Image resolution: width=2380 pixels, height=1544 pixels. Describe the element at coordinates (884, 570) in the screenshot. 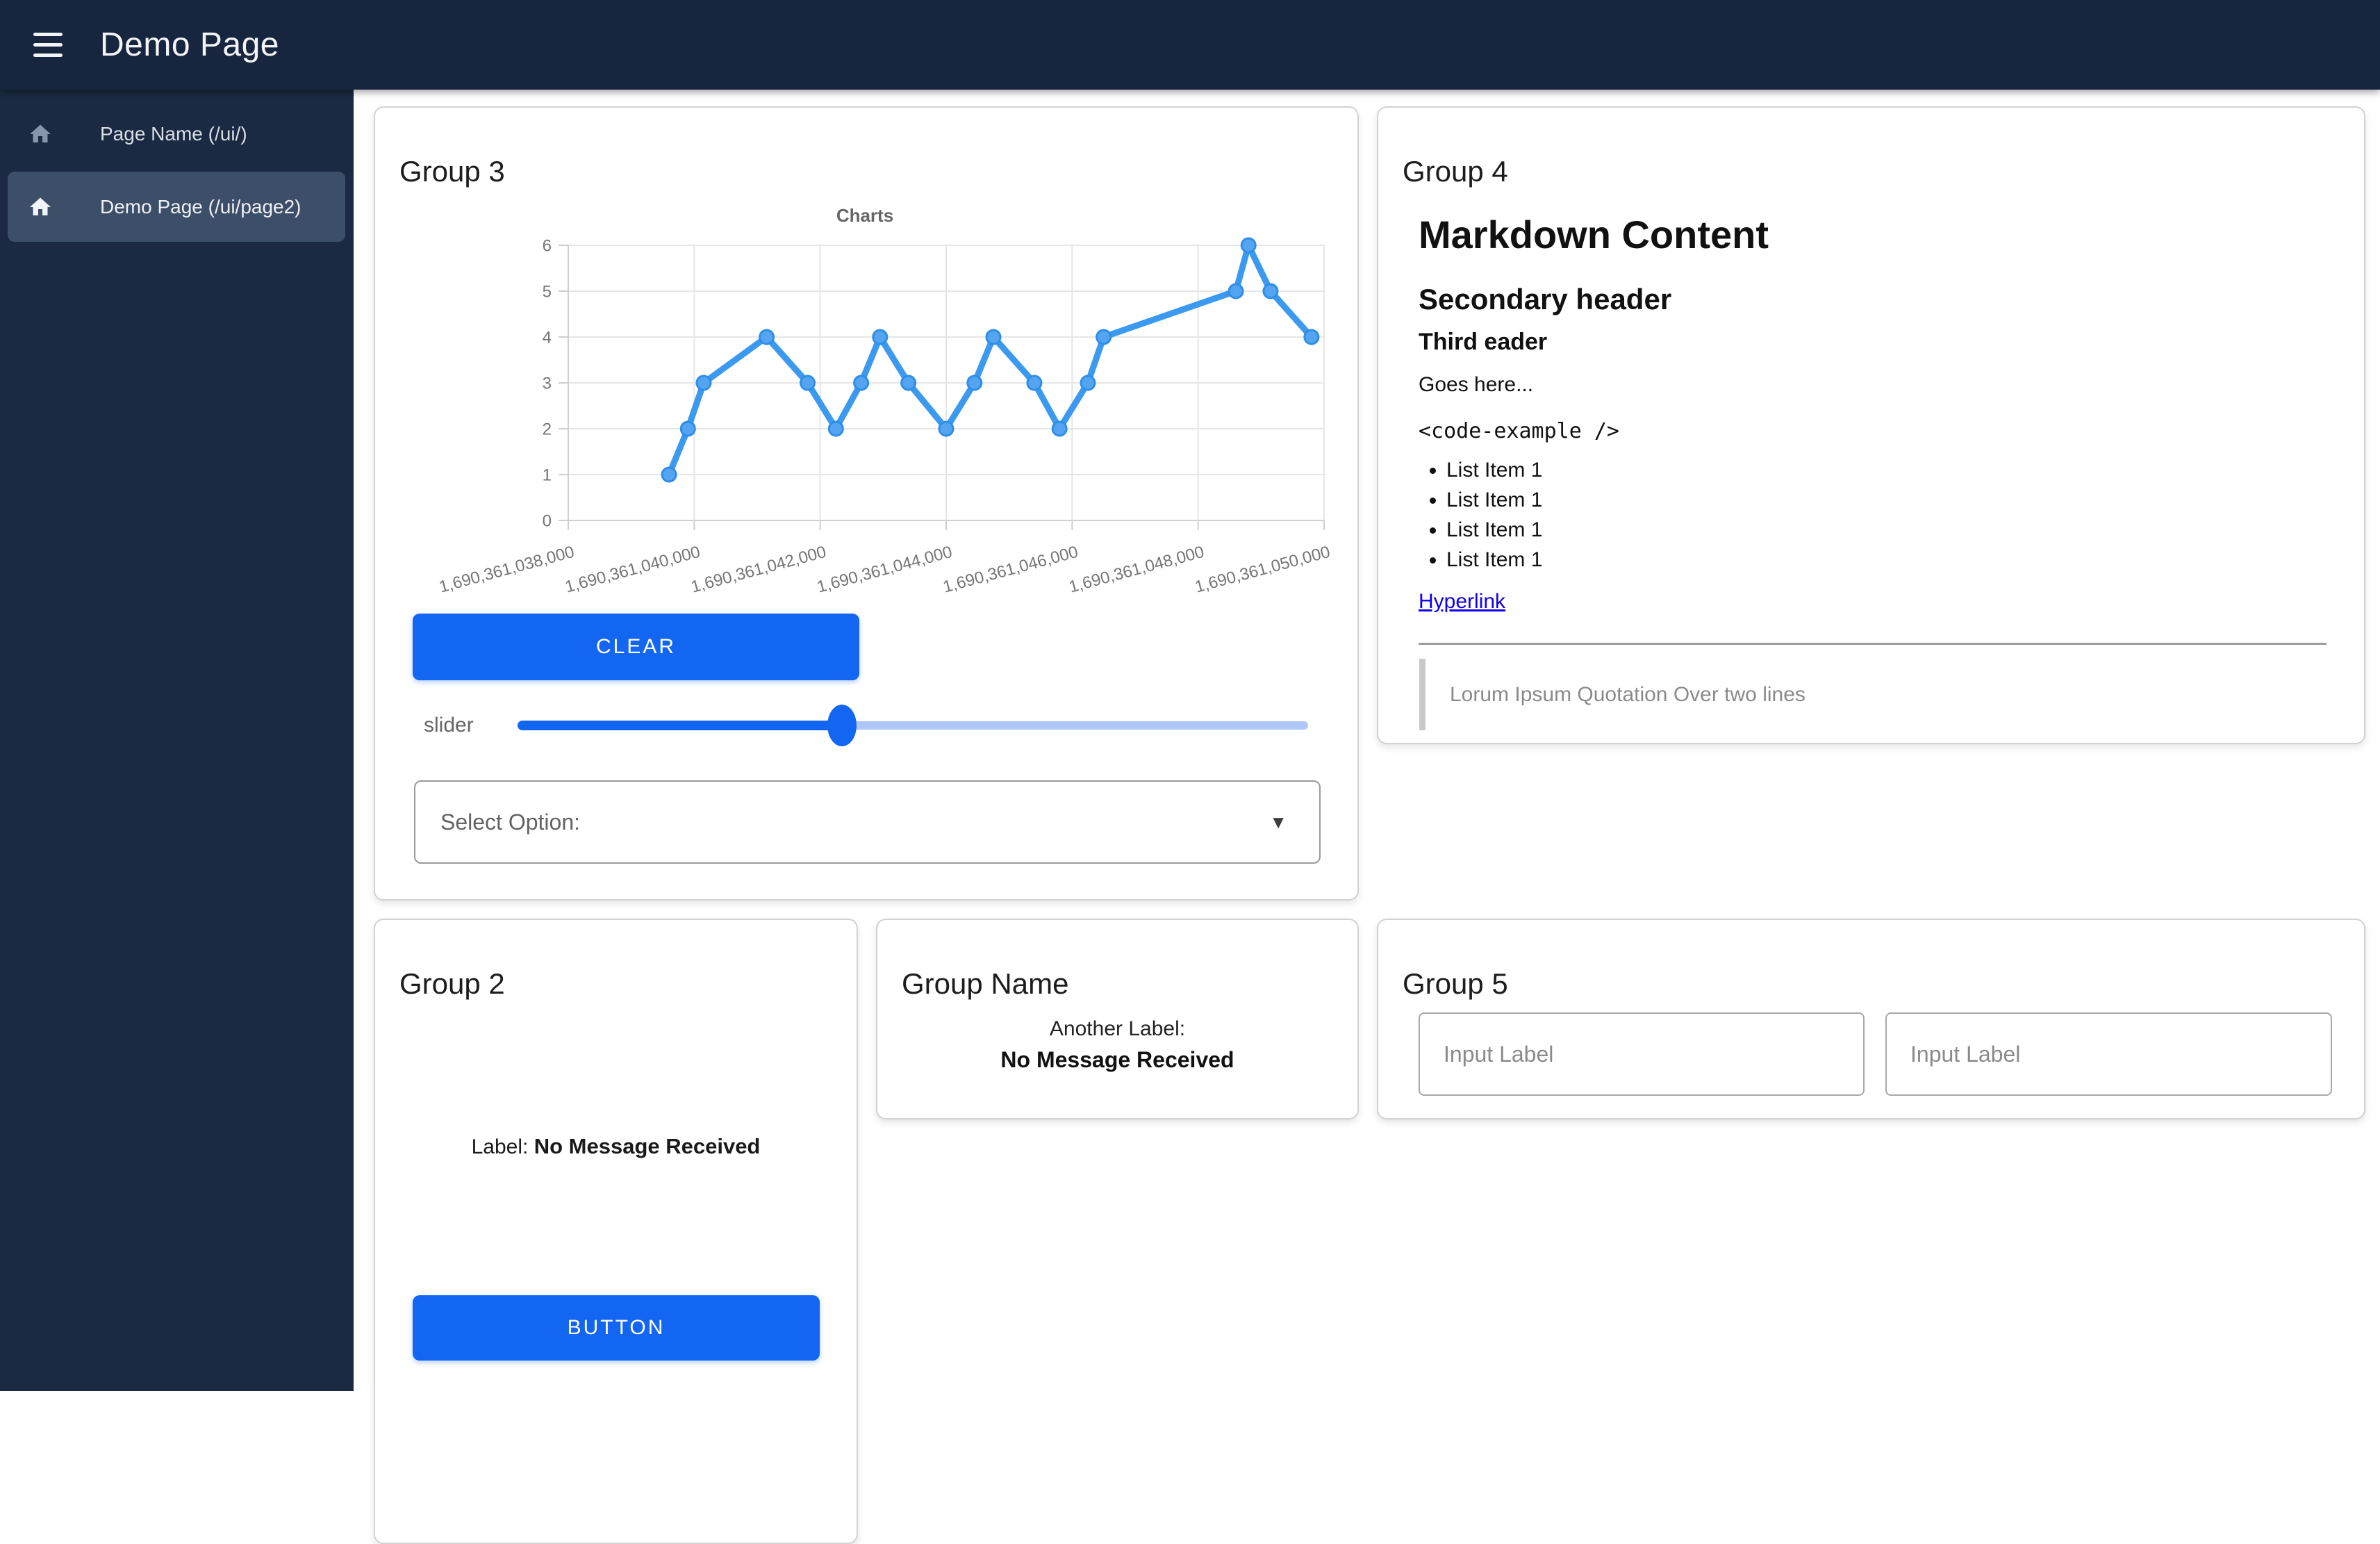

I see `svg-text: 1,690,361,044,000` at that location.